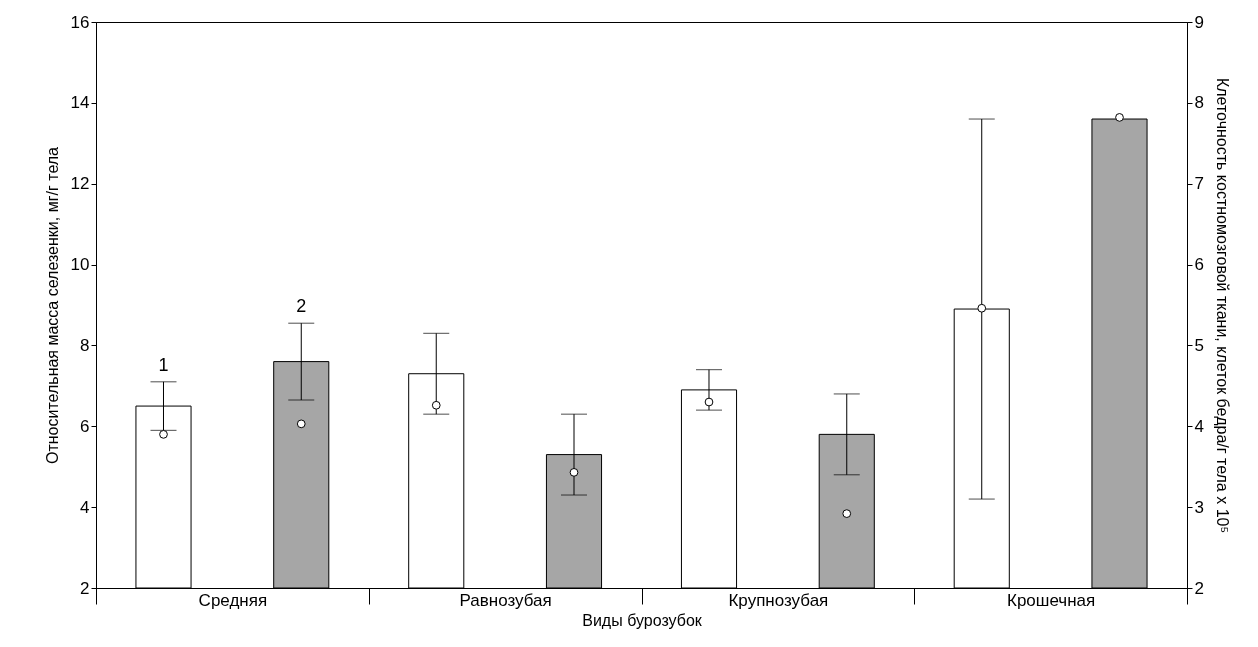 This screenshot has width=1258, height=647. I want to click on series-label: 1, so click(163, 364).